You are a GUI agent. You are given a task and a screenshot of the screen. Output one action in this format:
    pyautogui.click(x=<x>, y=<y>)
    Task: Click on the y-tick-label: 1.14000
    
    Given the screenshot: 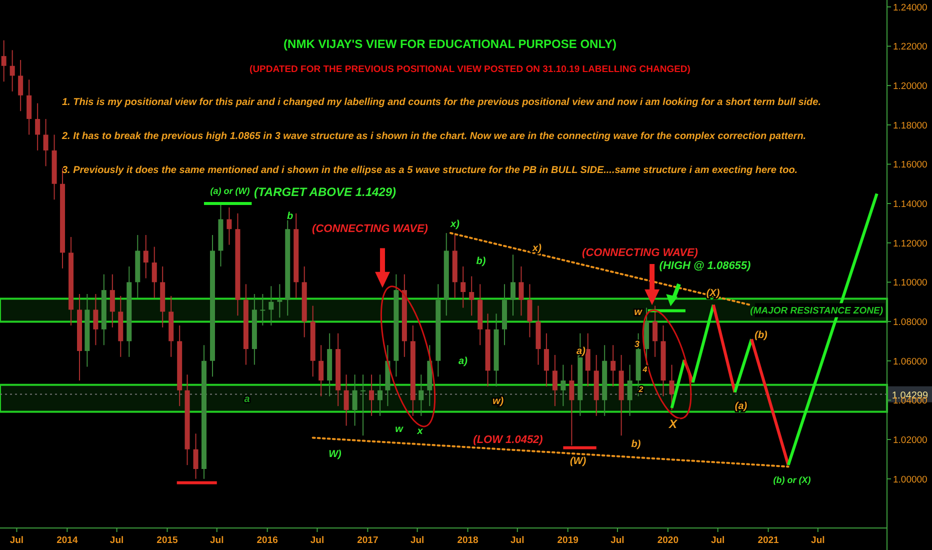 What is the action you would take?
    pyautogui.click(x=910, y=204)
    